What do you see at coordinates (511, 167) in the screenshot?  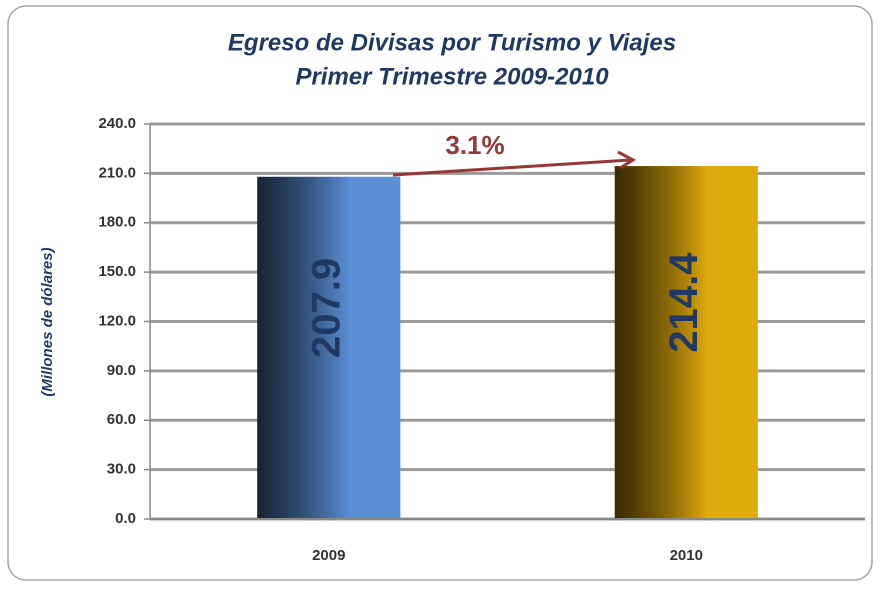 I see `annotation-arrow` at bounding box center [511, 167].